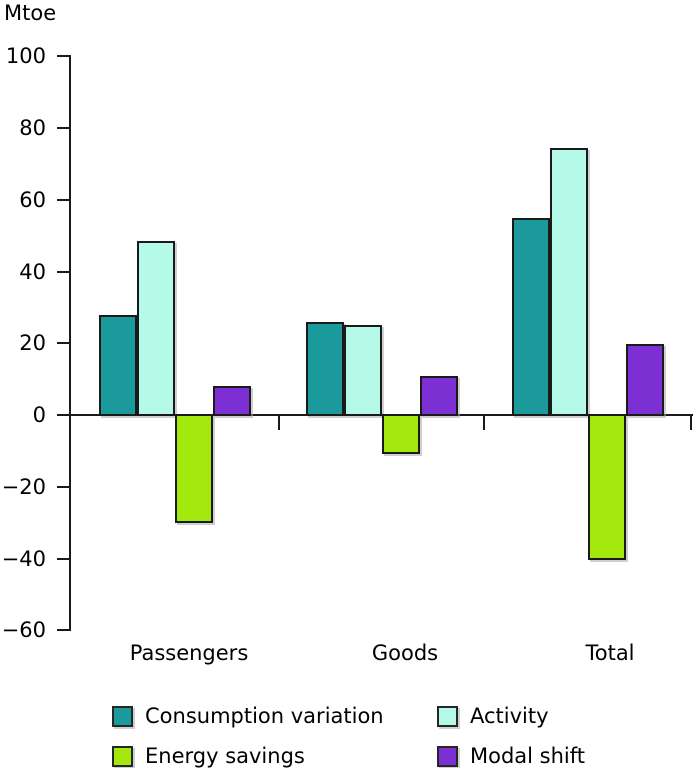 The height and width of the screenshot is (768, 694). Describe the element at coordinates (70, 343) in the screenshot. I see `y-axis-line` at that location.